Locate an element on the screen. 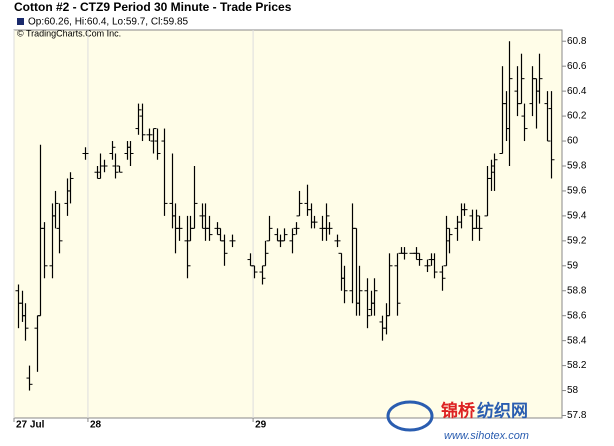 The width and height of the screenshot is (614, 446). watermark-text: 锦桥 is located at coordinates (458, 410).